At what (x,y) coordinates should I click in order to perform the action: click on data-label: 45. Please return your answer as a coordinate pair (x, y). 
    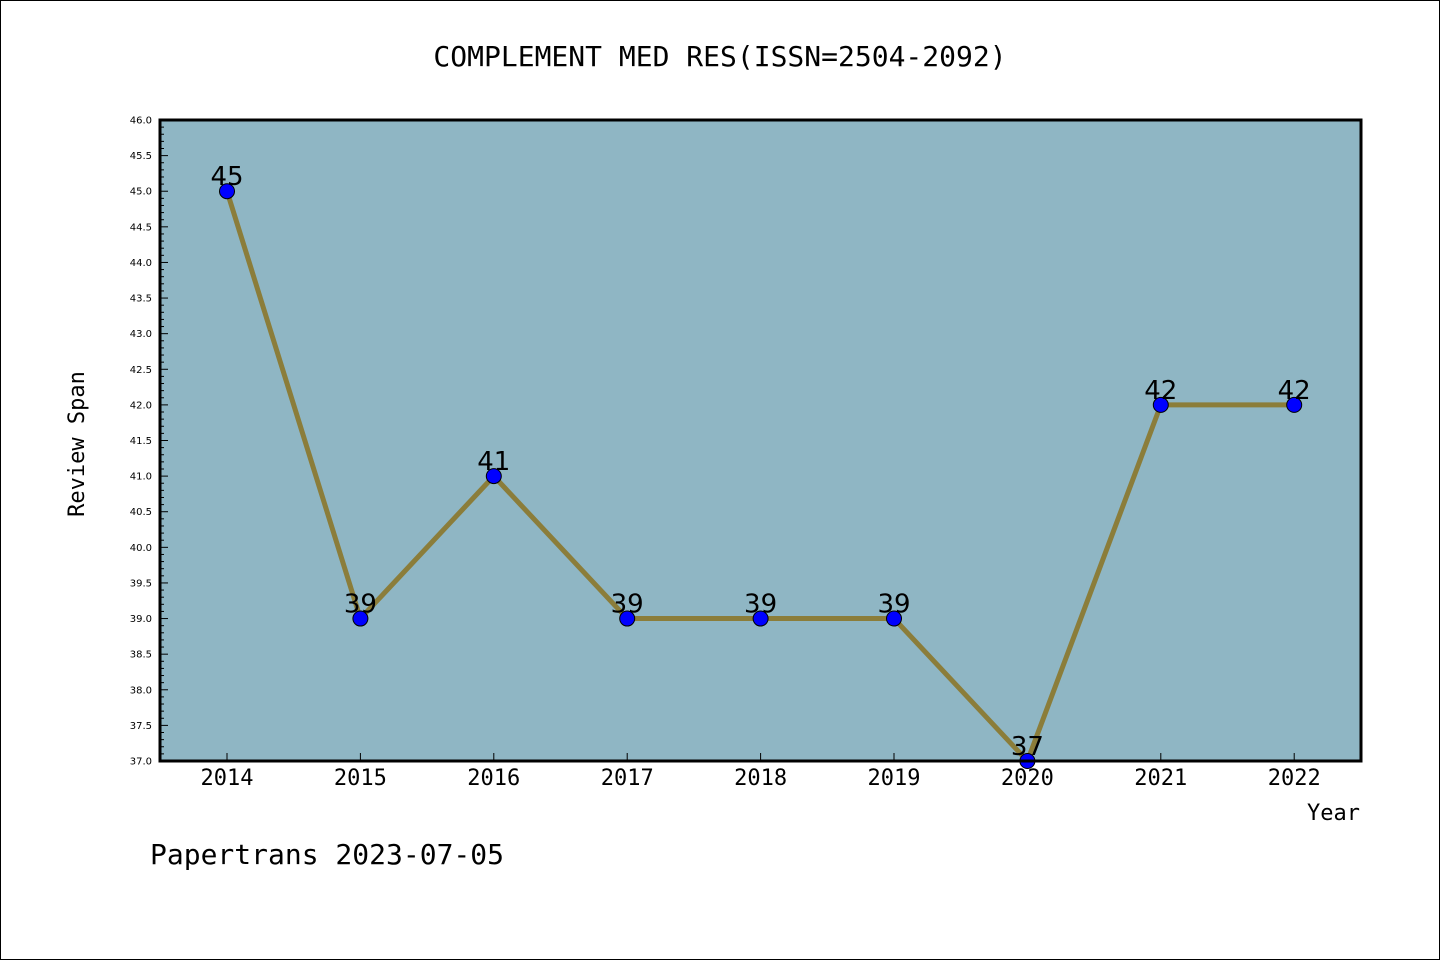
    Looking at the image, I should click on (226, 177).